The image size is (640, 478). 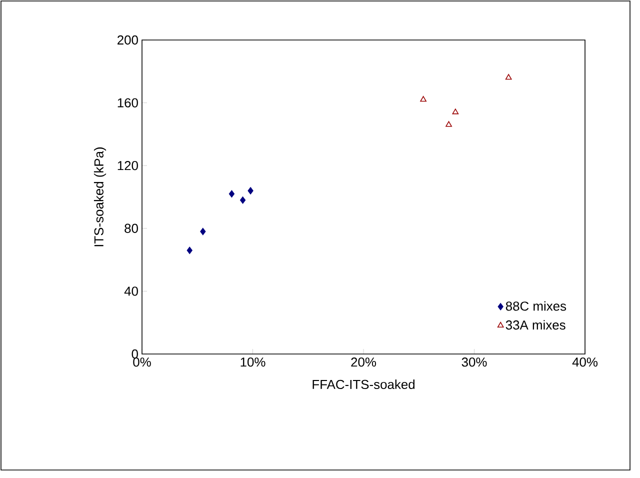 I want to click on y-tick-label: 0, so click(x=135, y=354).